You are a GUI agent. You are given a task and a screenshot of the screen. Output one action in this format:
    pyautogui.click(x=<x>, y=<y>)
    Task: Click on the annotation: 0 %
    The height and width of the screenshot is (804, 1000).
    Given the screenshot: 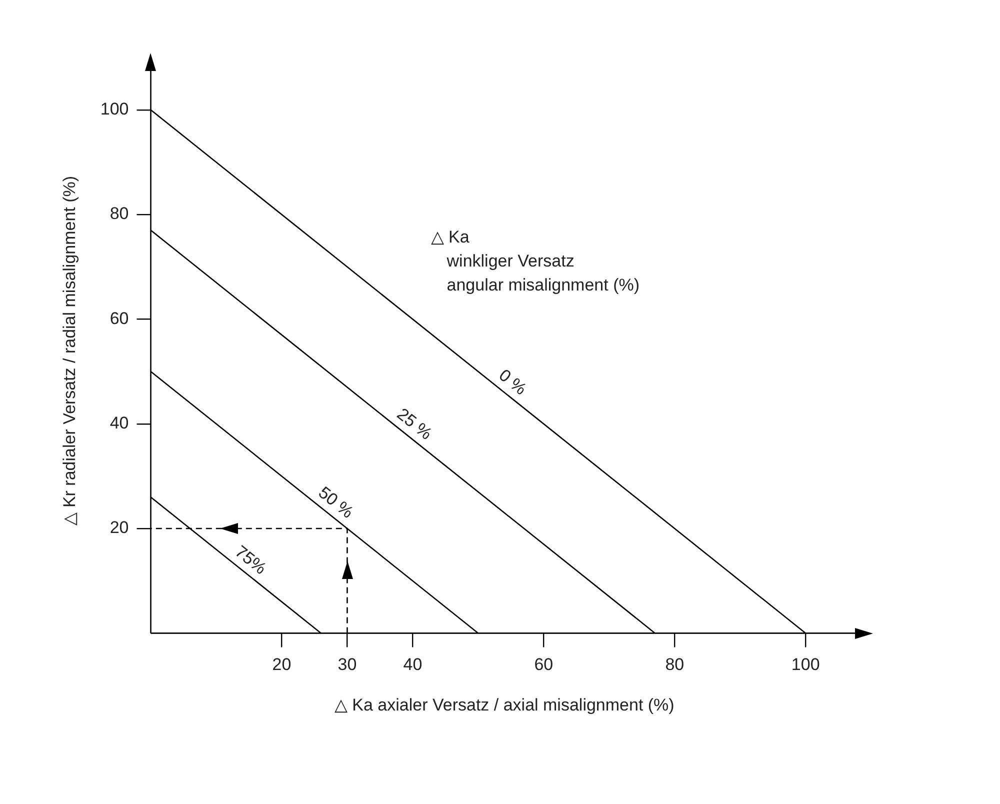 What is the action you would take?
    pyautogui.click(x=512, y=382)
    